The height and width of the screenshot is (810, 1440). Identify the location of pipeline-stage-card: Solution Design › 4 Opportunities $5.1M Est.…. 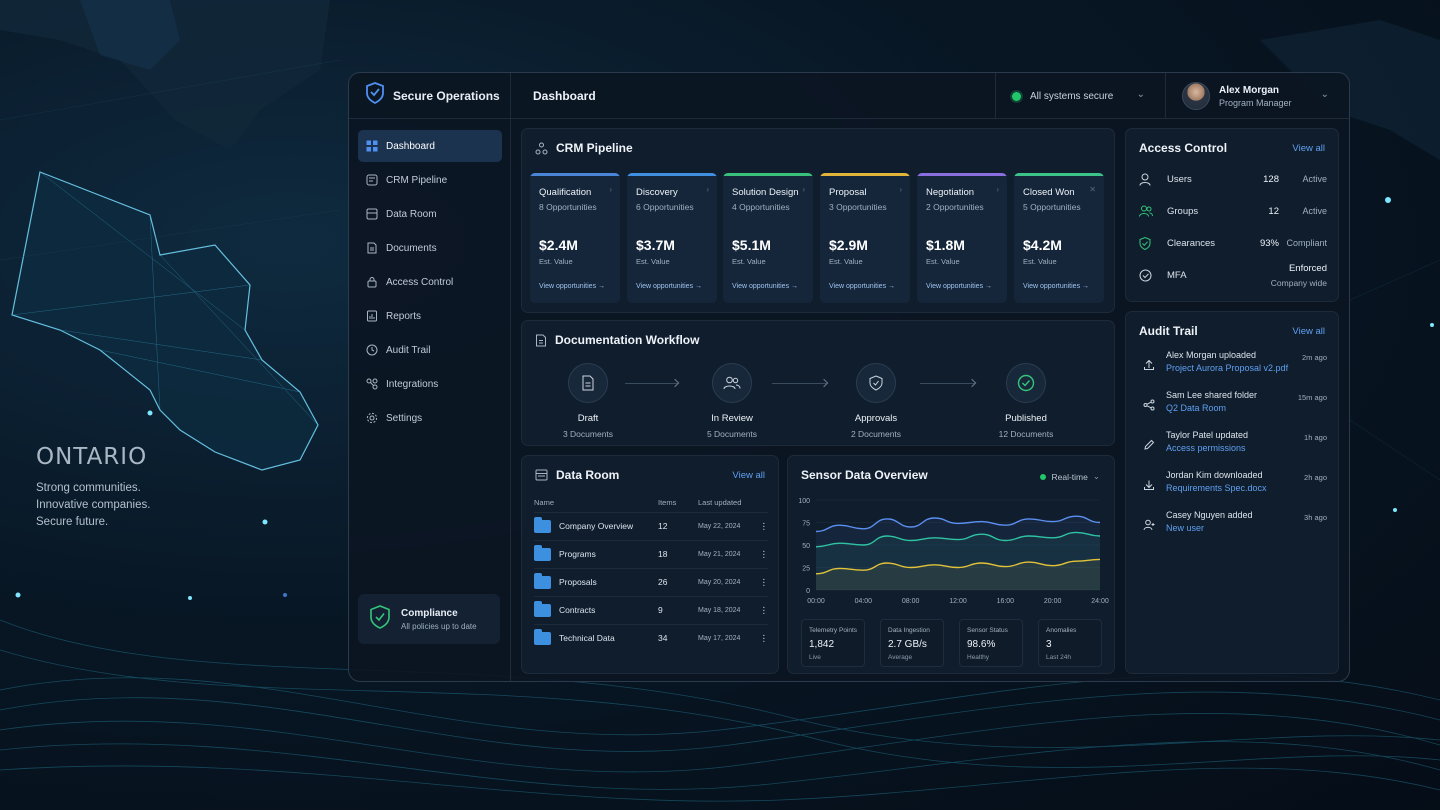
(768, 238).